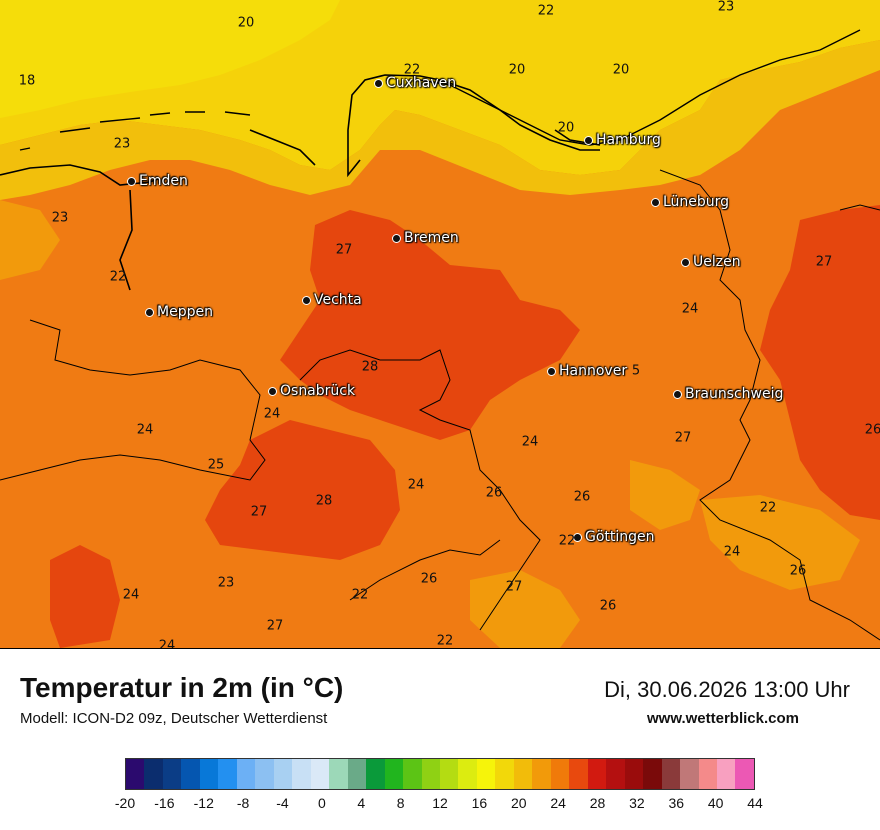  I want to click on city-label: Osnabrück, so click(318, 391).